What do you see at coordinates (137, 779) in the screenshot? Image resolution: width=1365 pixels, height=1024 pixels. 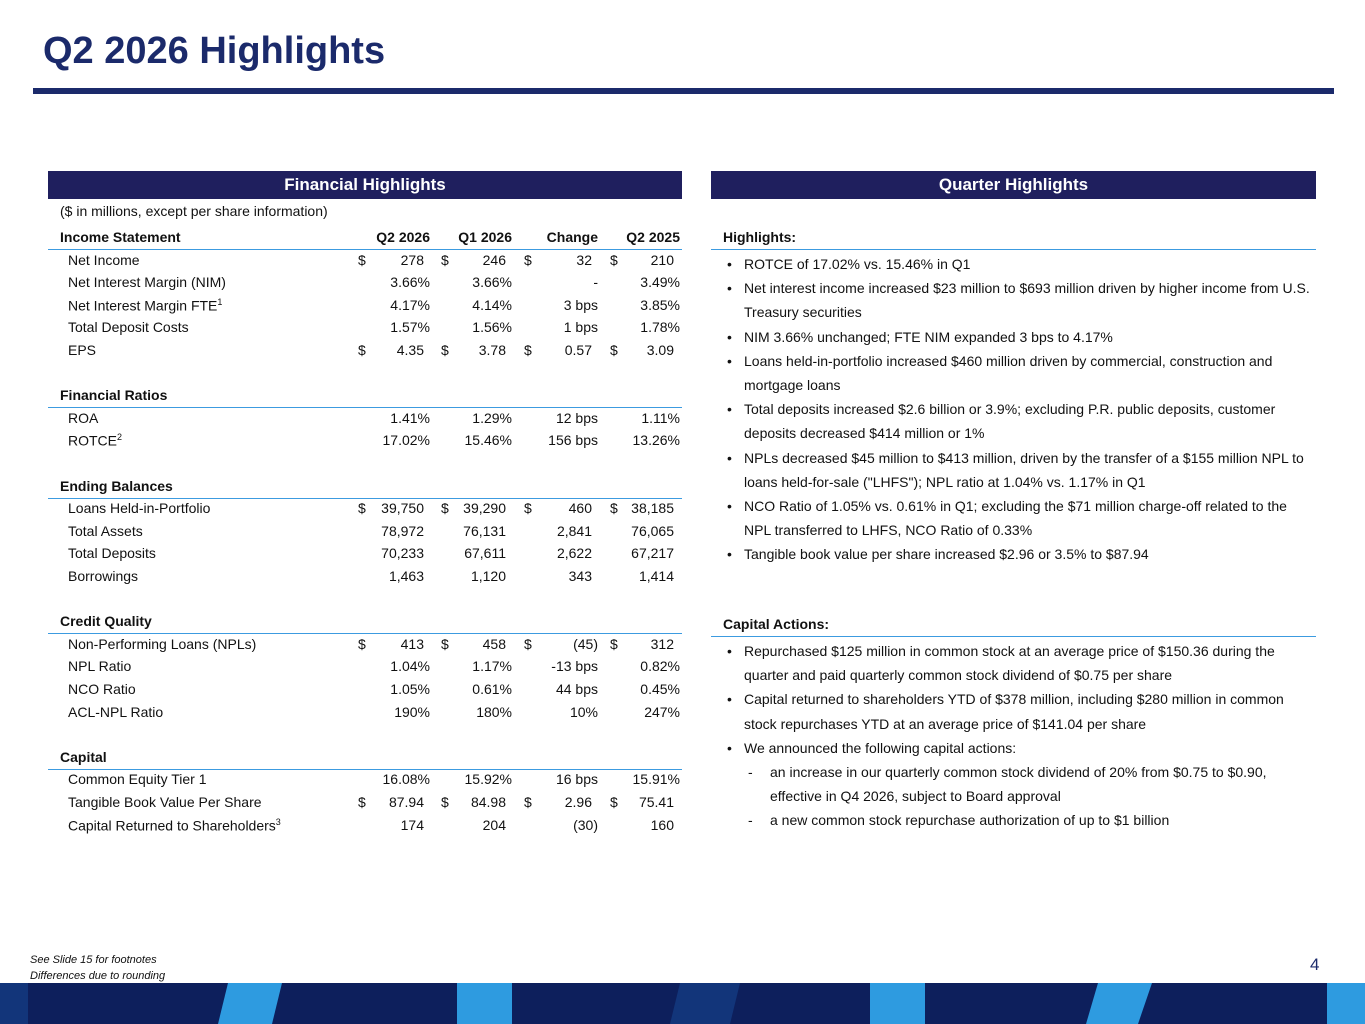 I see `row-label: Common Equity Tier 1` at bounding box center [137, 779].